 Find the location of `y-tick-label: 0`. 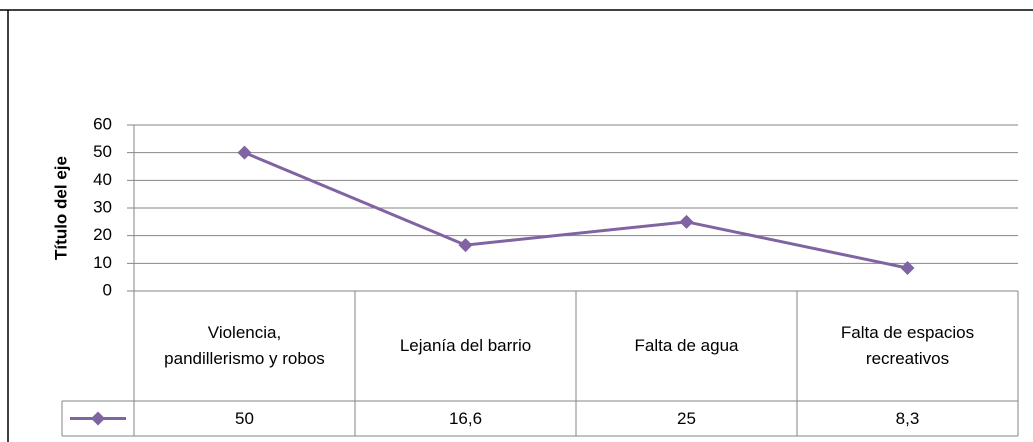

y-tick-label: 0 is located at coordinates (107, 289).